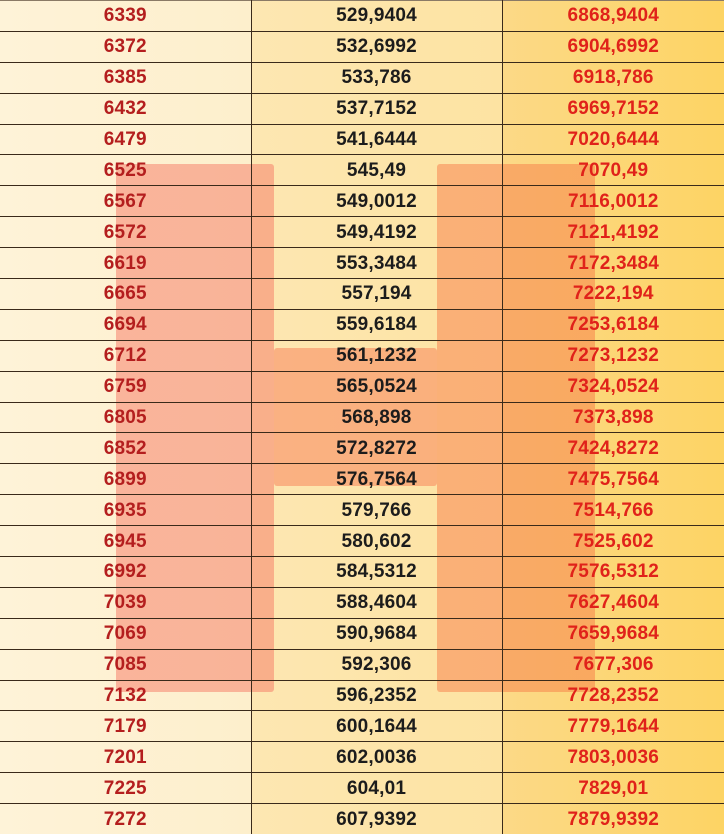 This screenshot has height=834, width=724. I want to click on total-value-cell: 7803,0036, so click(613, 757).